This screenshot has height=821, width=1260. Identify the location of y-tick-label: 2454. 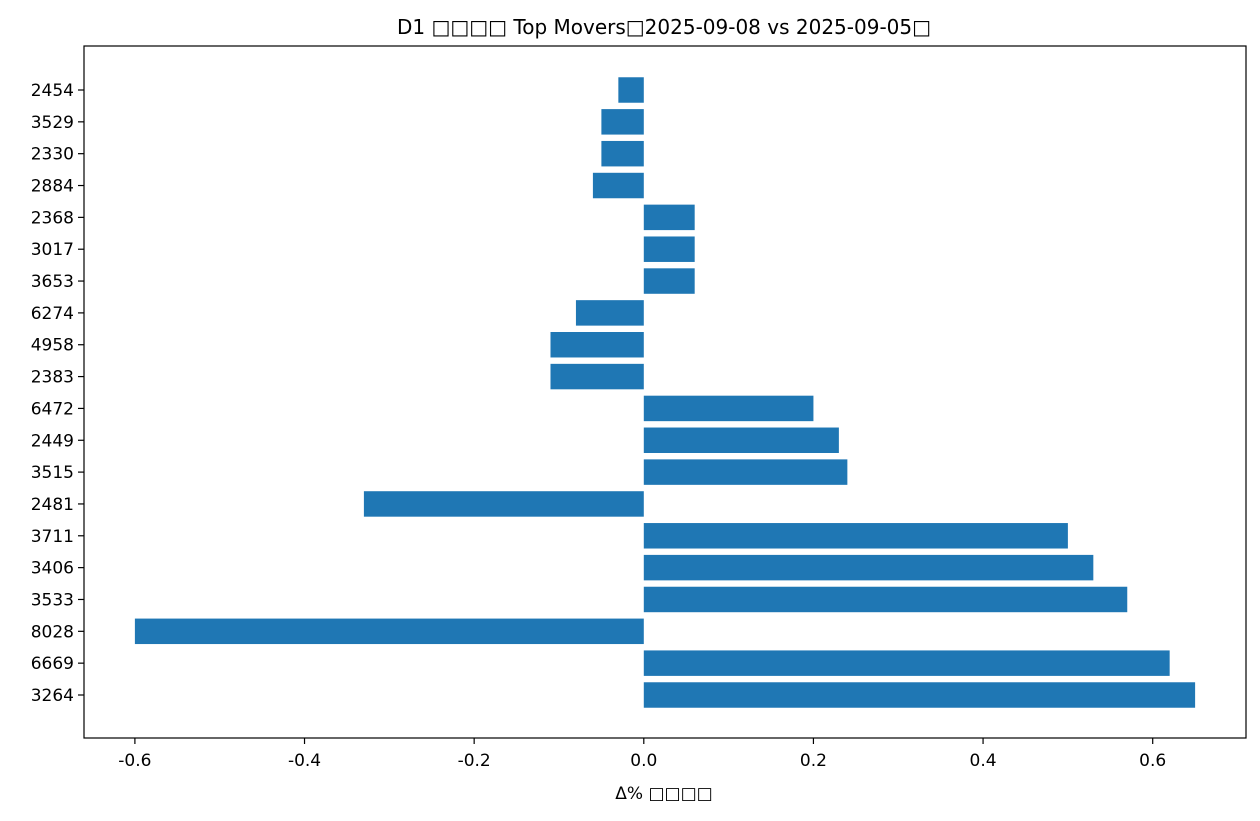
(52, 91).